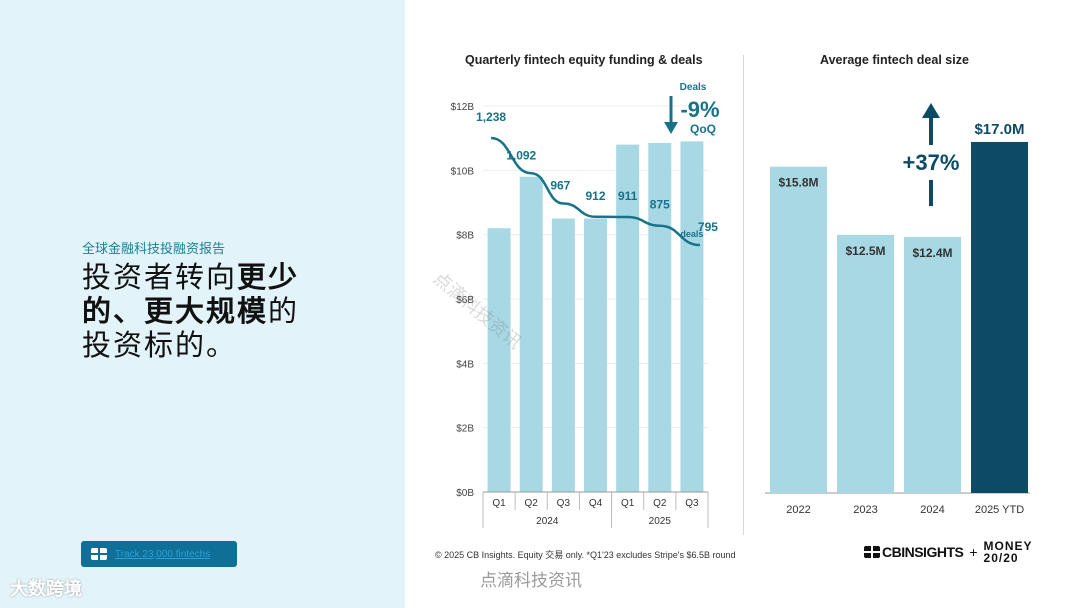 Image resolution: width=1080 pixels, height=608 pixels. Describe the element at coordinates (708, 227) in the screenshot. I see `deals-data-label: 795` at that location.